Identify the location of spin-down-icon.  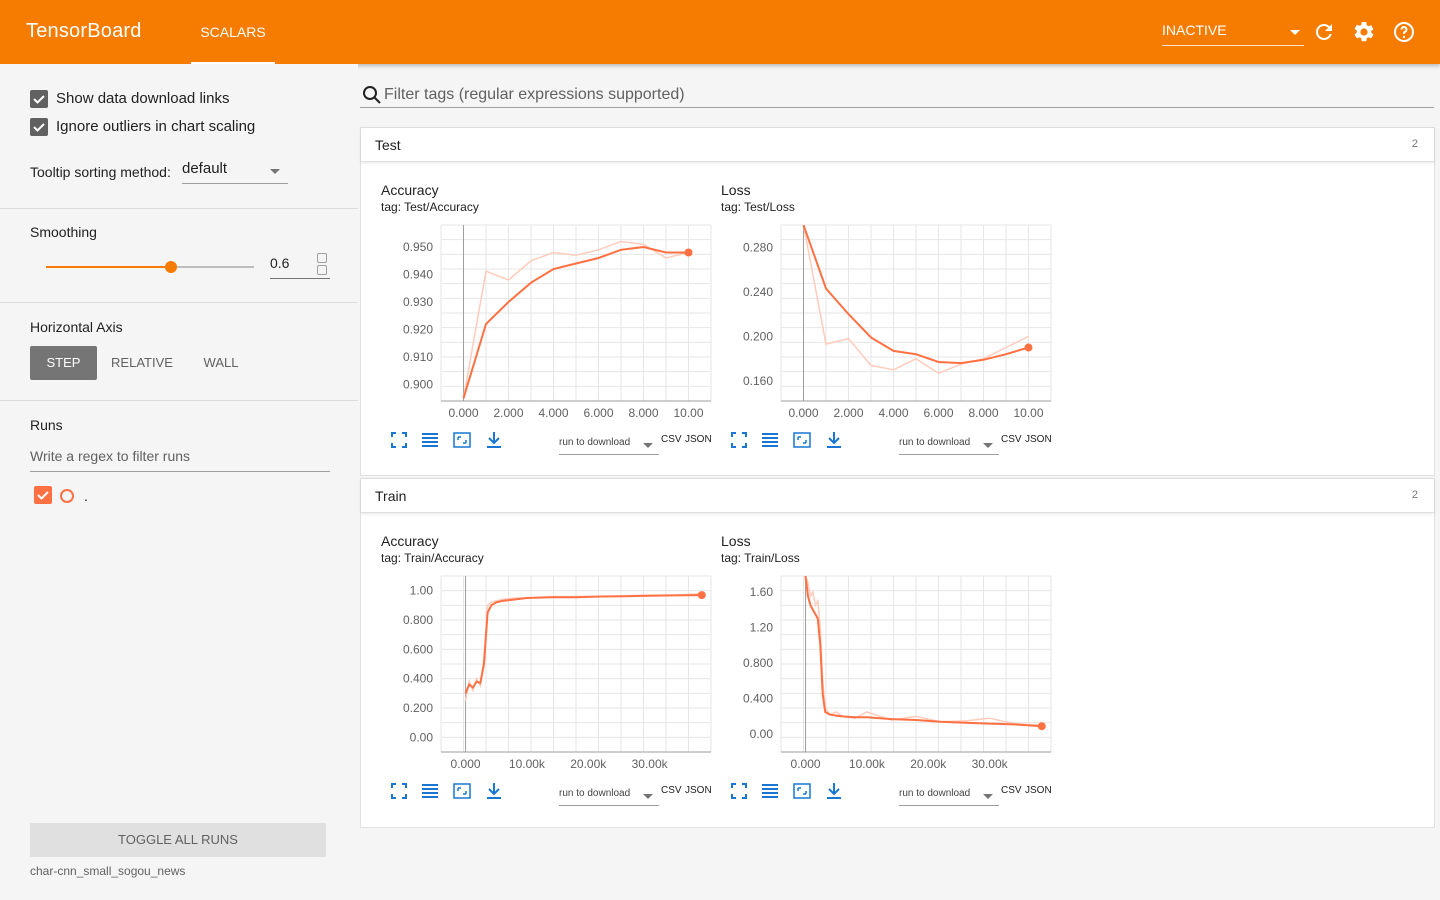
(322, 270).